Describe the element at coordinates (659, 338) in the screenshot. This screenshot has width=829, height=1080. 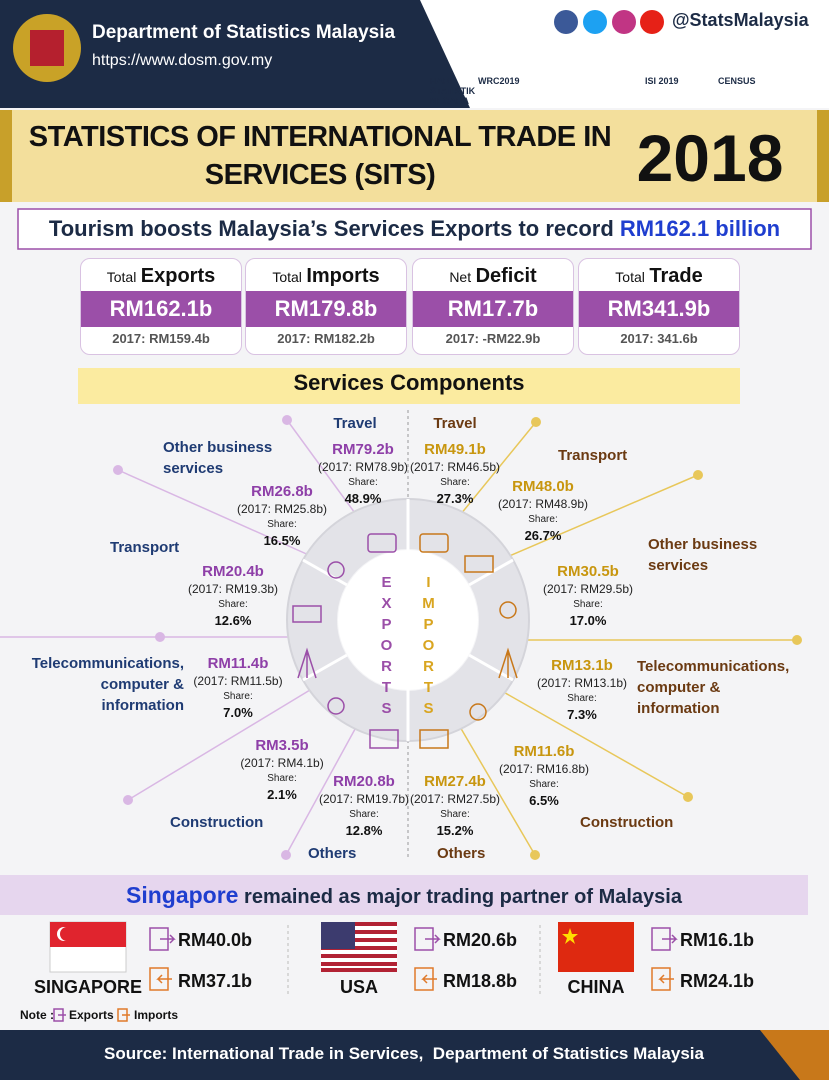
I see `card-previous: 2017: 341.6b` at that location.